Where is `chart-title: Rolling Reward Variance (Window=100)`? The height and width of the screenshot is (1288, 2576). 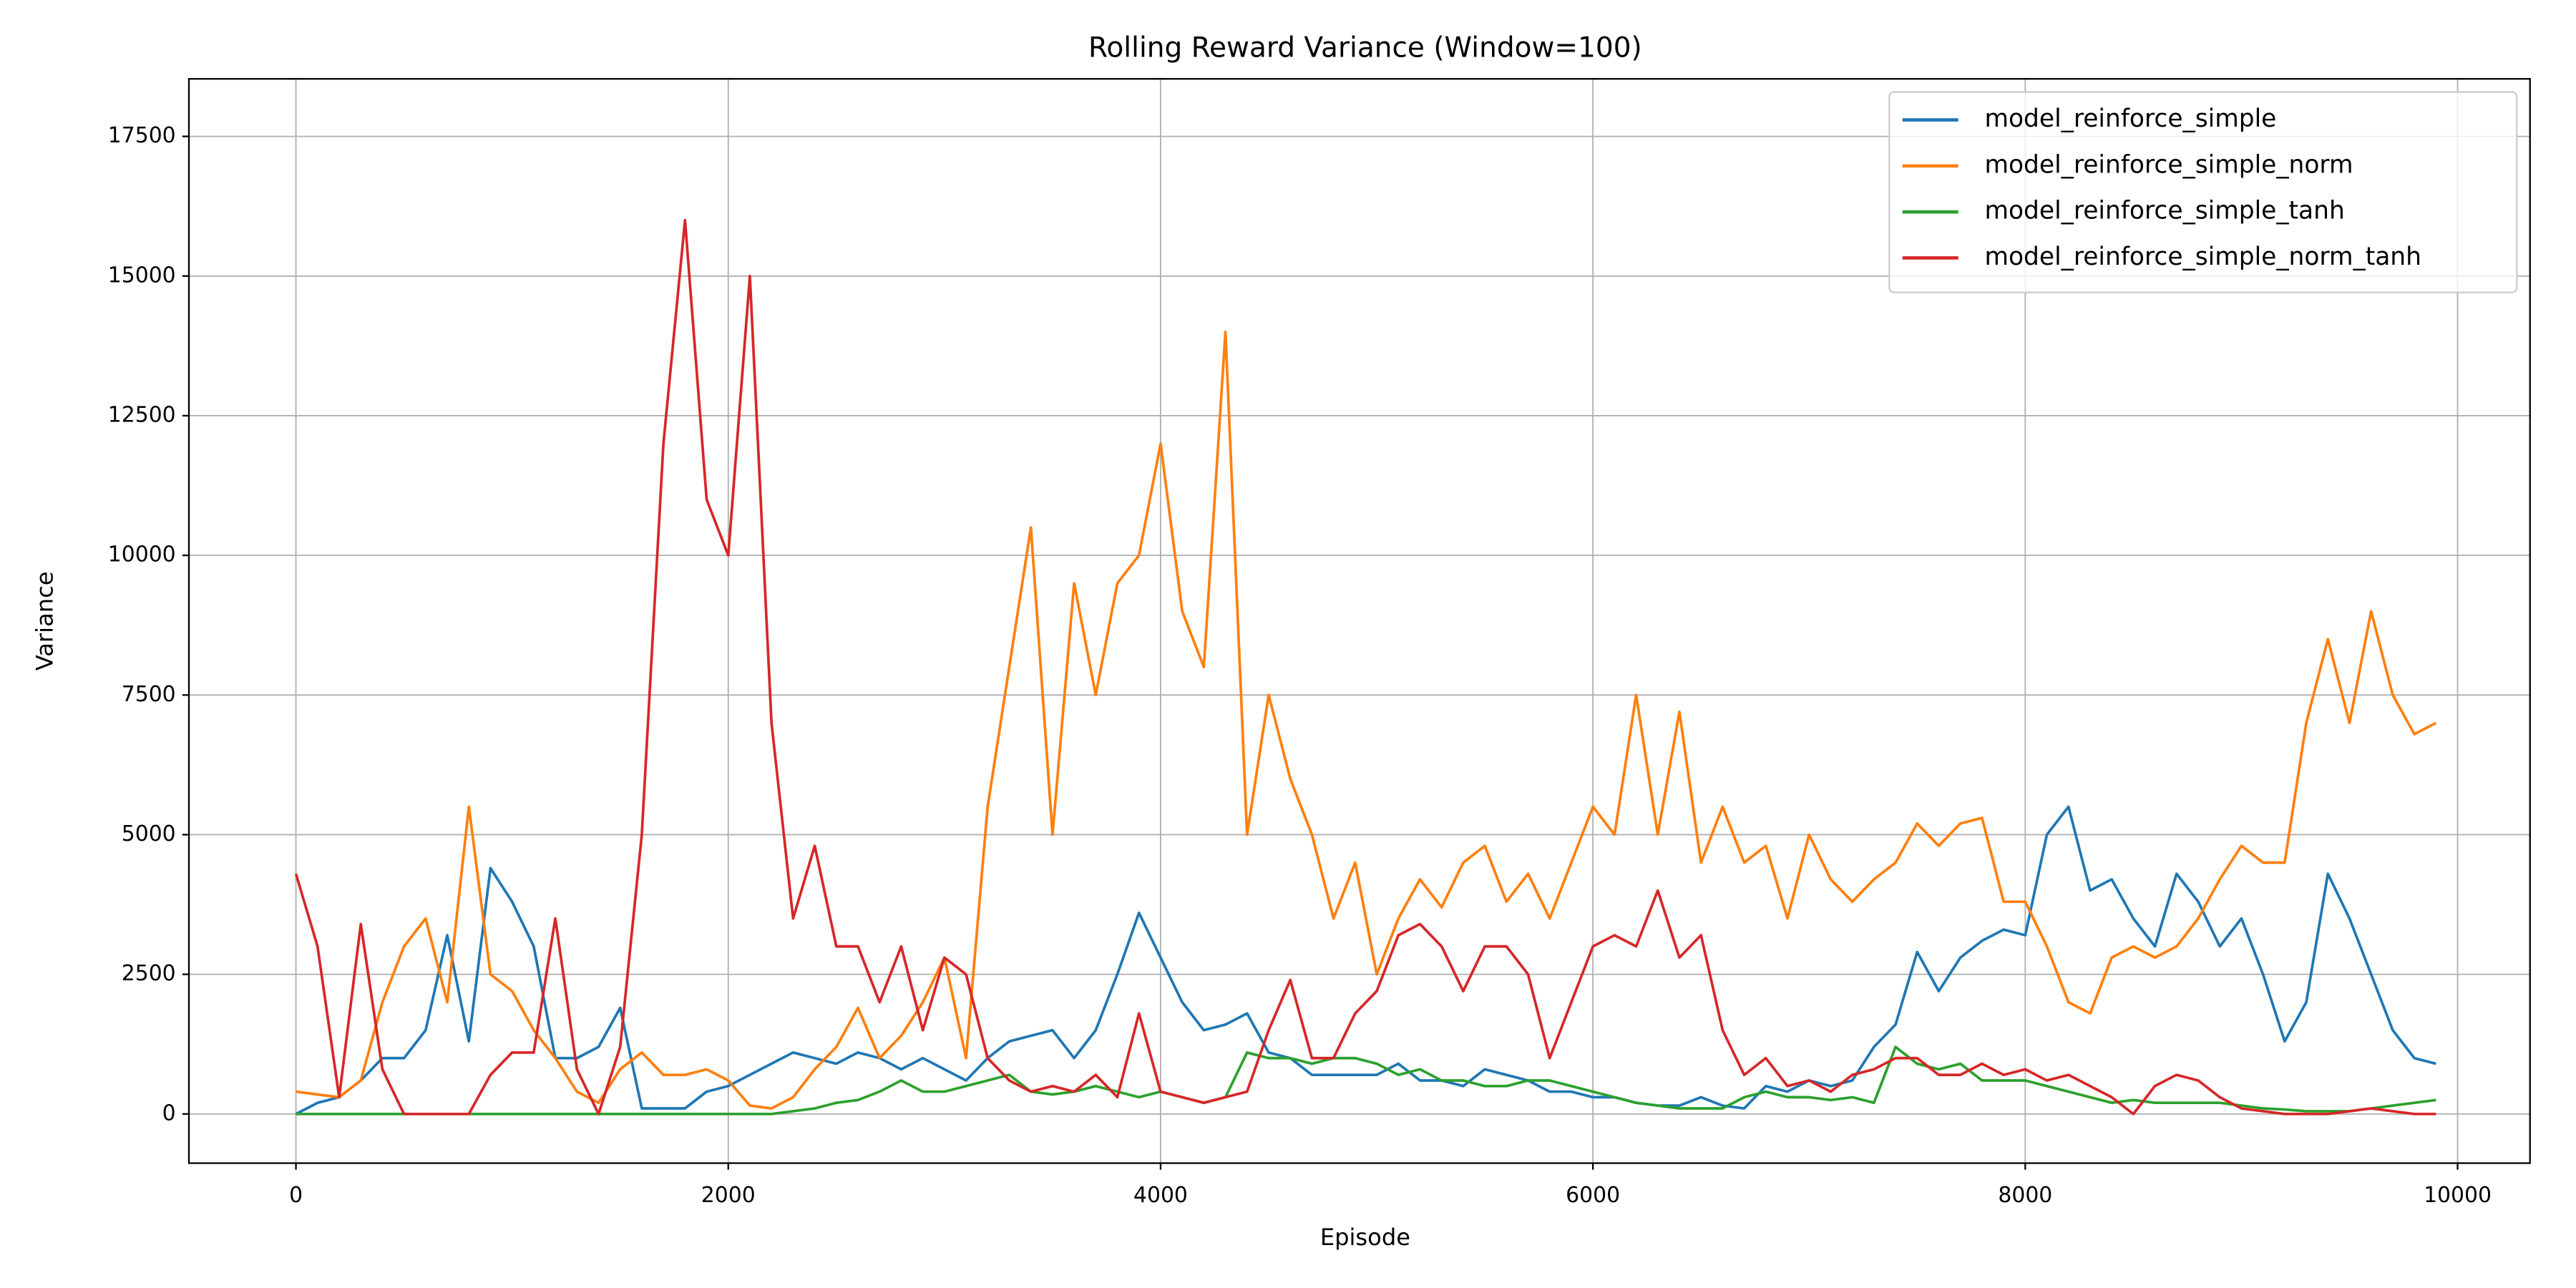
chart-title: Rolling Reward Variance (Window=100) is located at coordinates (1365, 48).